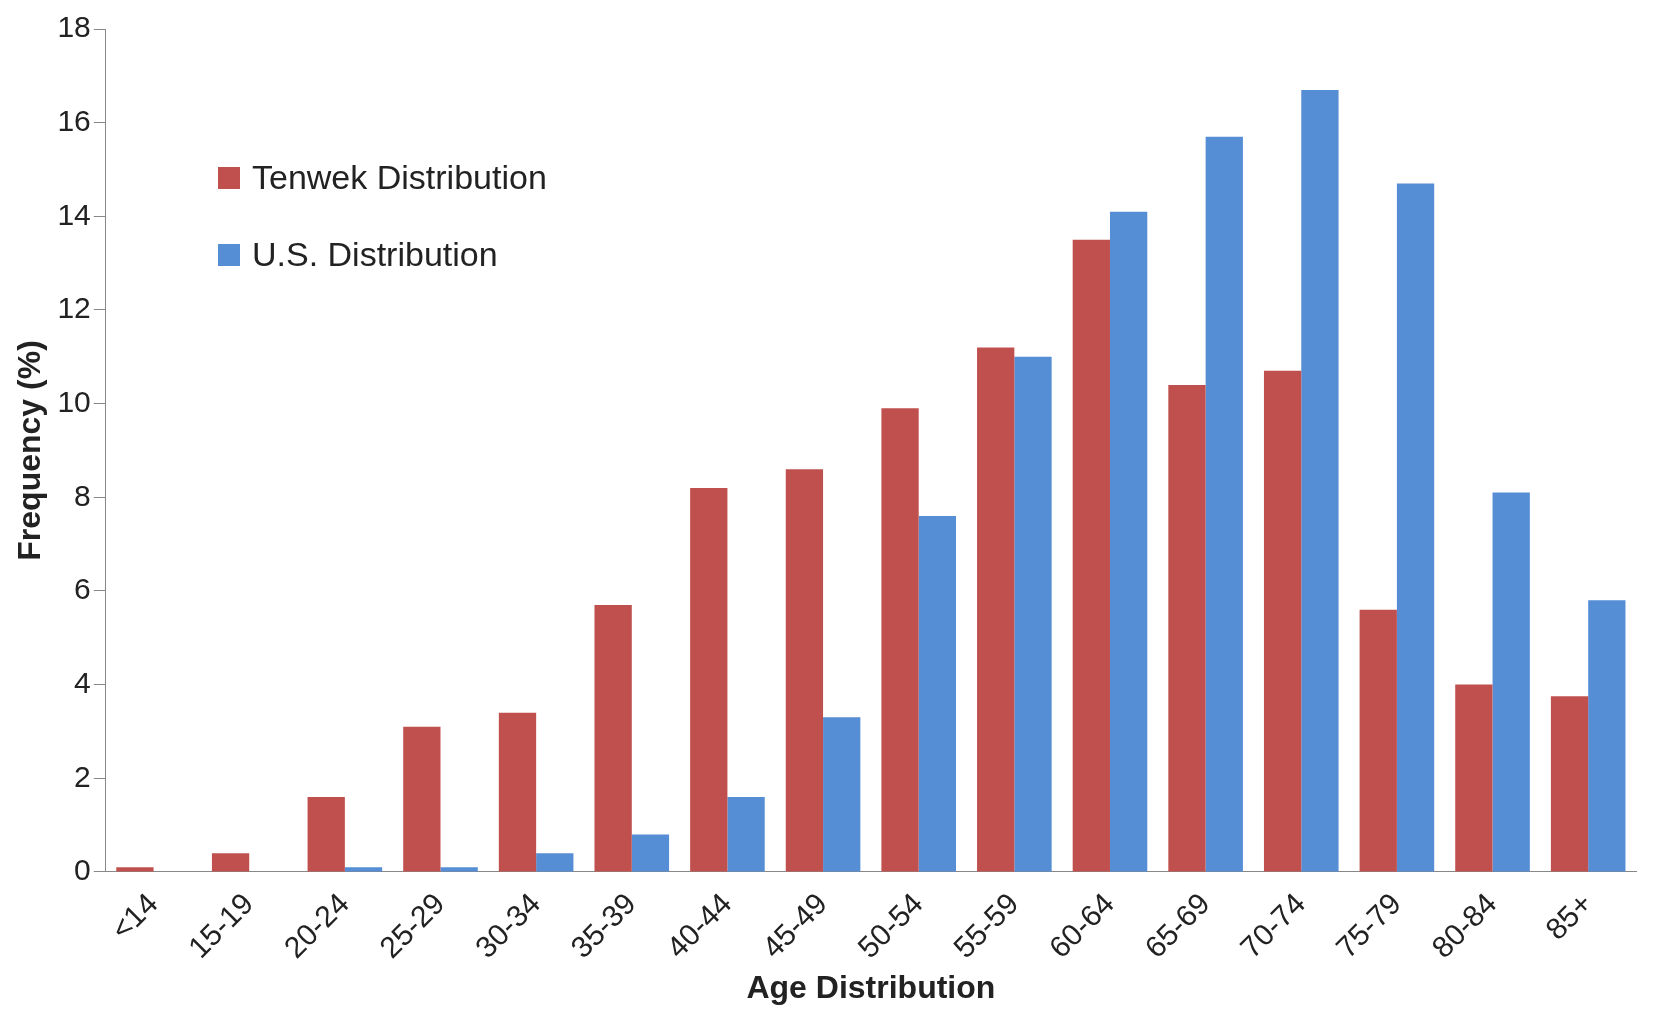 The image size is (1654, 1023). What do you see at coordinates (74, 401) in the screenshot?
I see `y-tick-label: 10` at bounding box center [74, 401].